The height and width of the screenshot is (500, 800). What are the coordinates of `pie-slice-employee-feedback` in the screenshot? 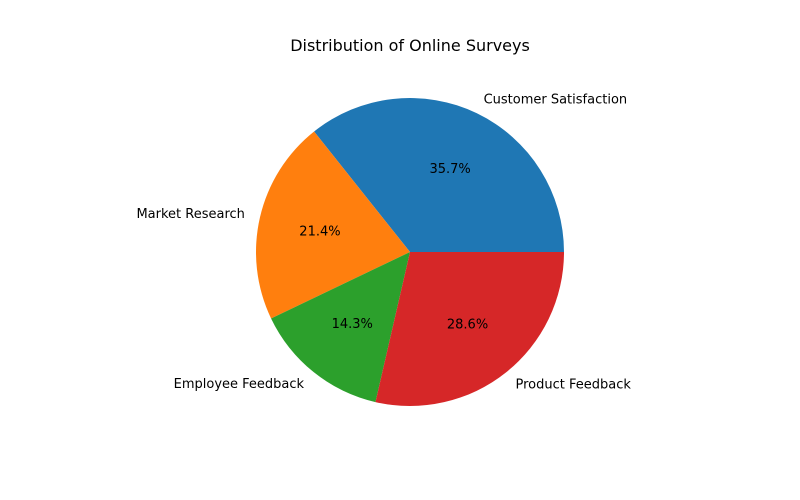 It's located at (340, 327).